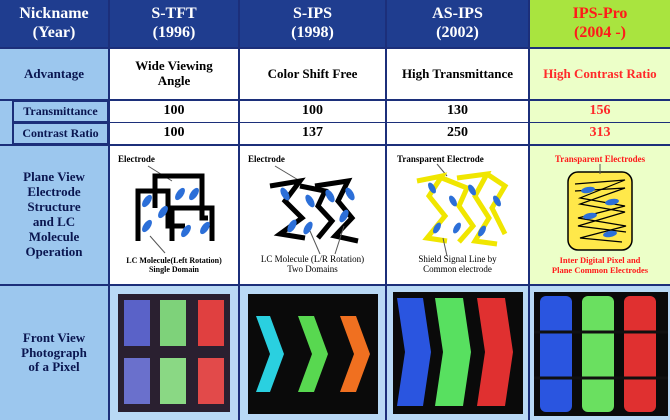 The image size is (670, 420). Describe the element at coordinates (174, 260) in the screenshot. I see `diagram-caption-line: LC Molecule(Left Rotation)` at that location.